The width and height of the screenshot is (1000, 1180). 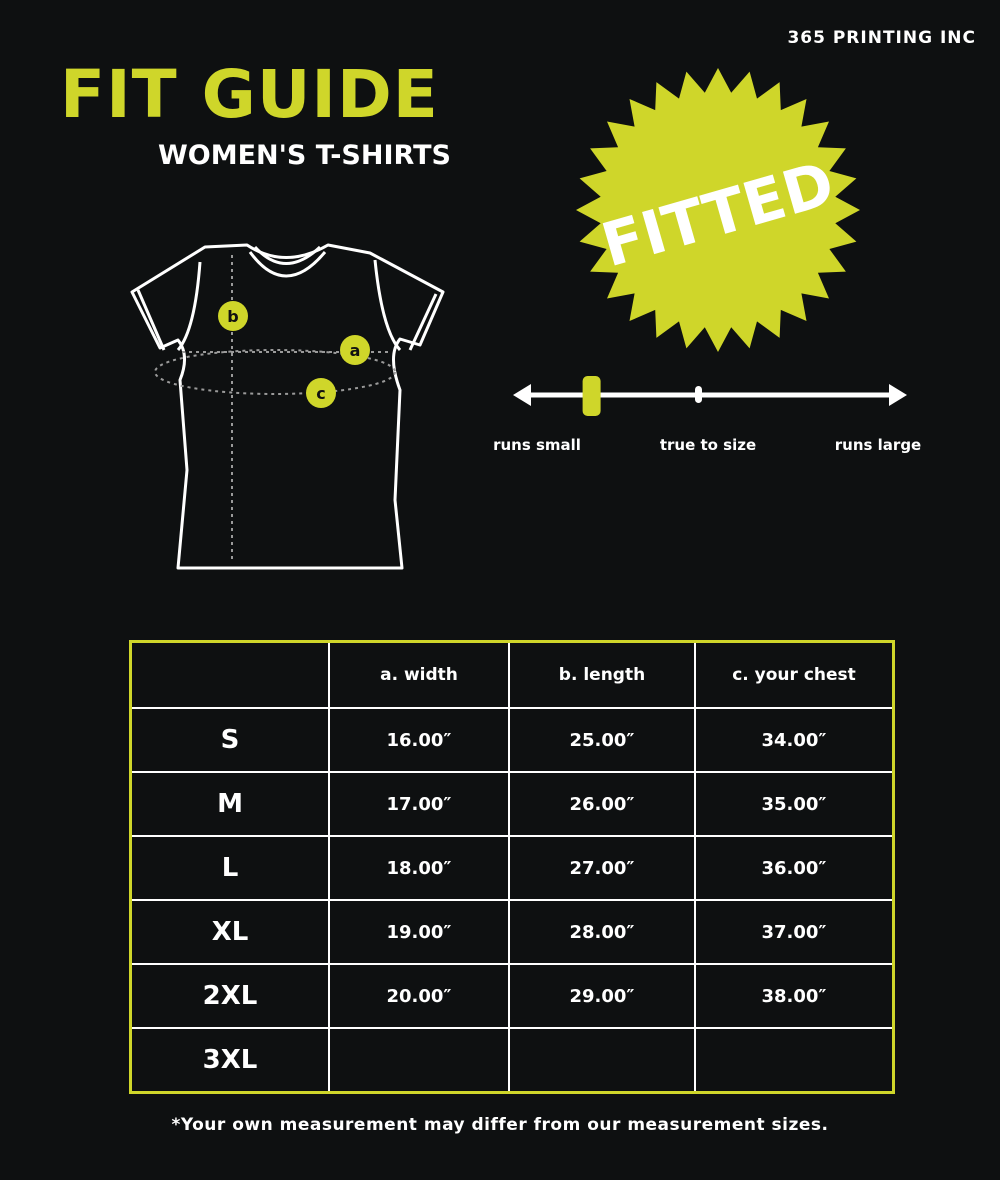 I want to click on measurement-cell: 29.00″, so click(x=602, y=996).